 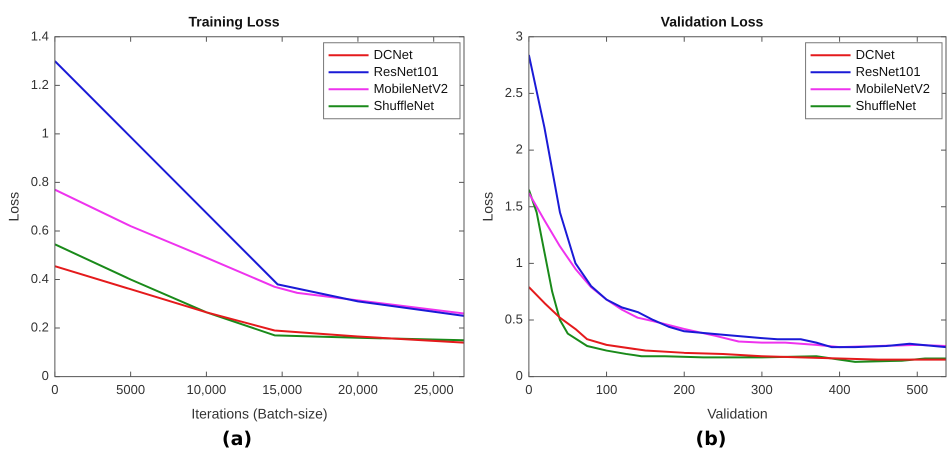 What do you see at coordinates (712, 21) in the screenshot?
I see `chart-title: Validation Loss` at bounding box center [712, 21].